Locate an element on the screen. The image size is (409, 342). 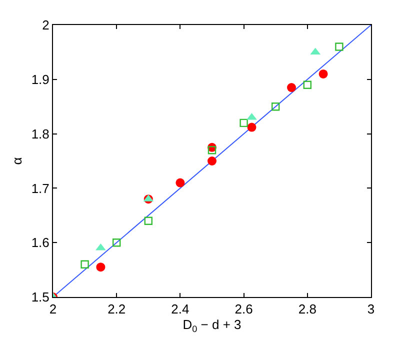
y-tick-label: 1.6 is located at coordinates (40, 242).